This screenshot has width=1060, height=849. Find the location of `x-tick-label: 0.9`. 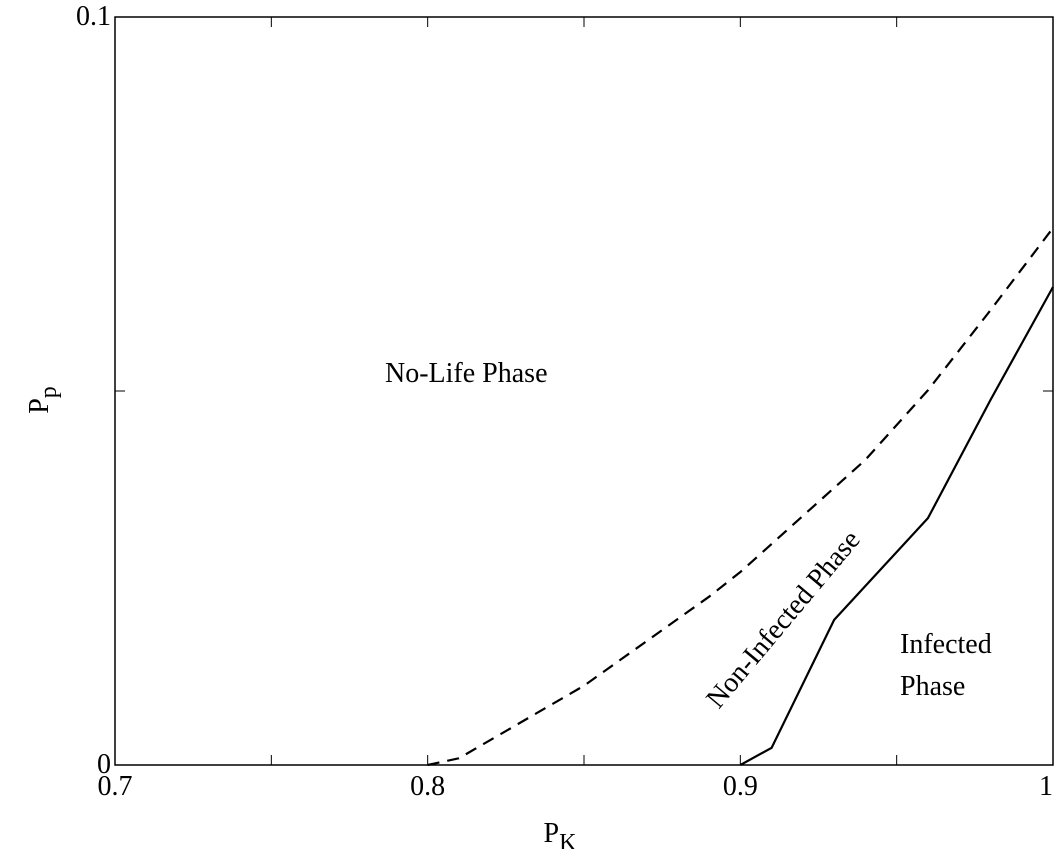

x-tick-label: 0.9 is located at coordinates (740, 786).